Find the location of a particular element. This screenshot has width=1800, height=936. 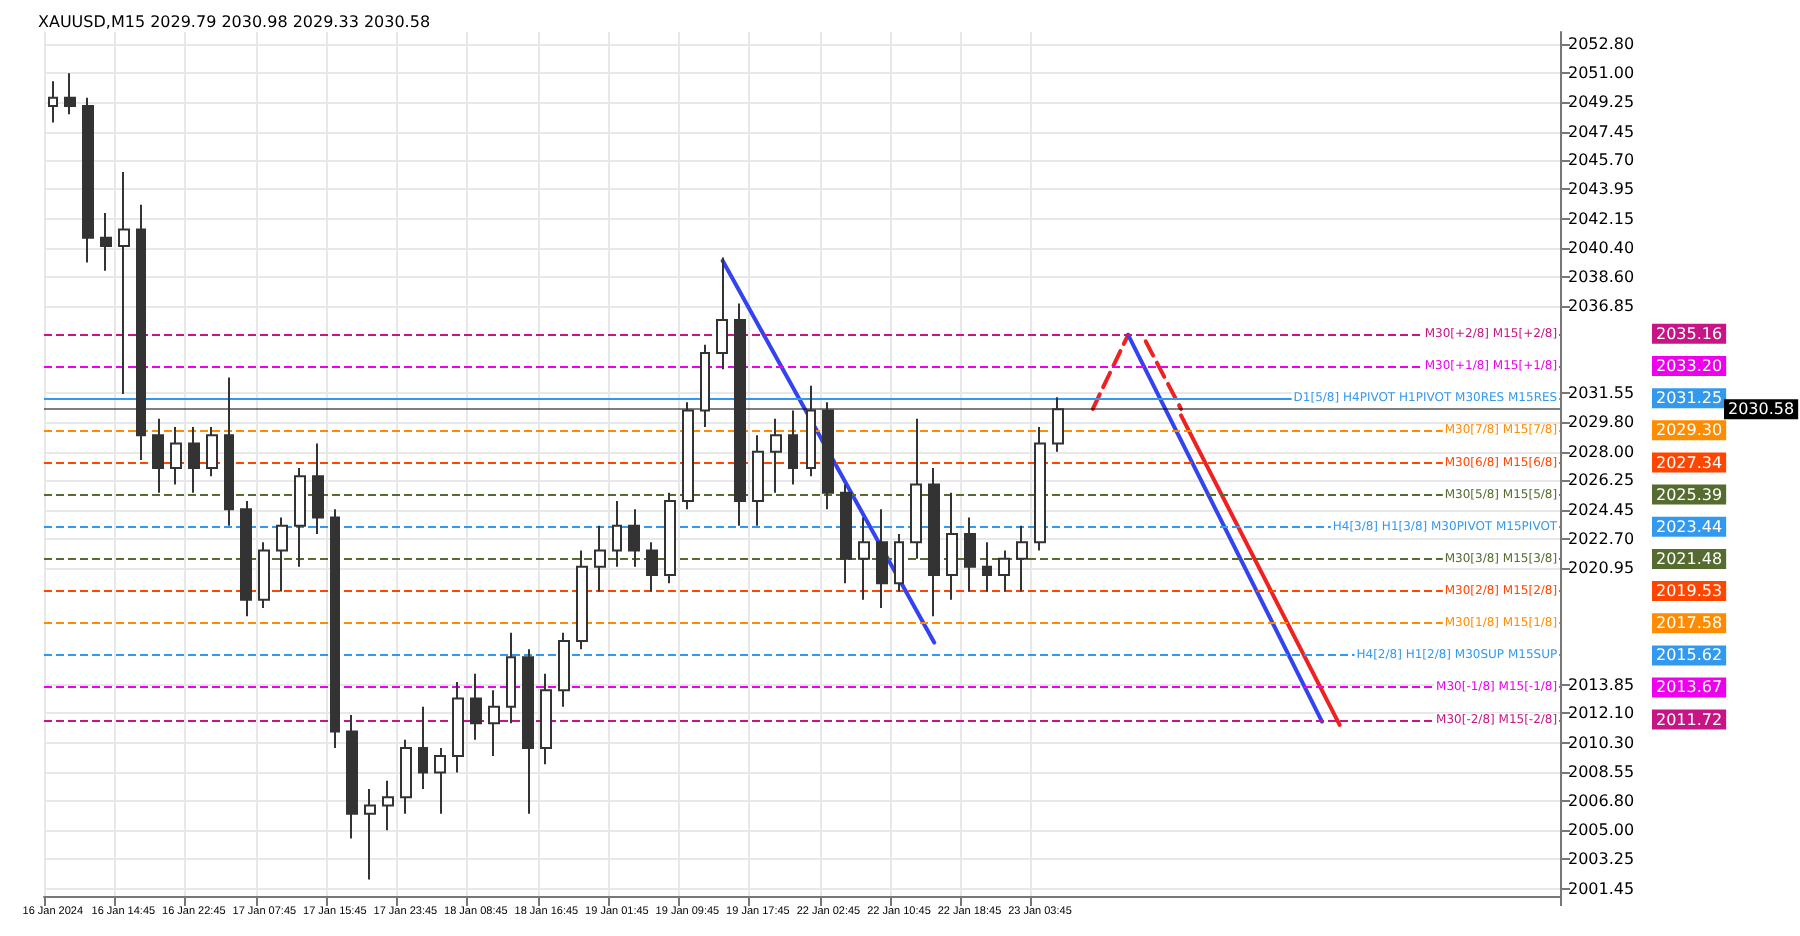

y-tick-label: 2022.70 is located at coordinates (1601, 538).